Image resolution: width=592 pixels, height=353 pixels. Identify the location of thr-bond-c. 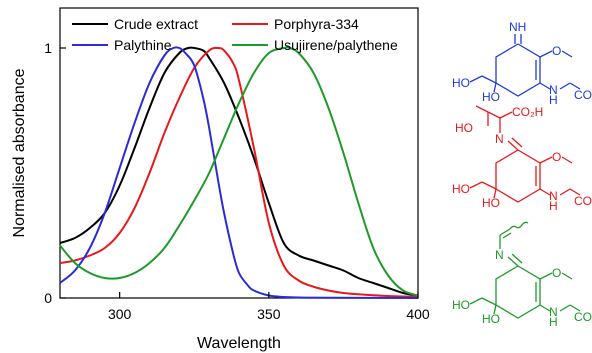
(494, 115).